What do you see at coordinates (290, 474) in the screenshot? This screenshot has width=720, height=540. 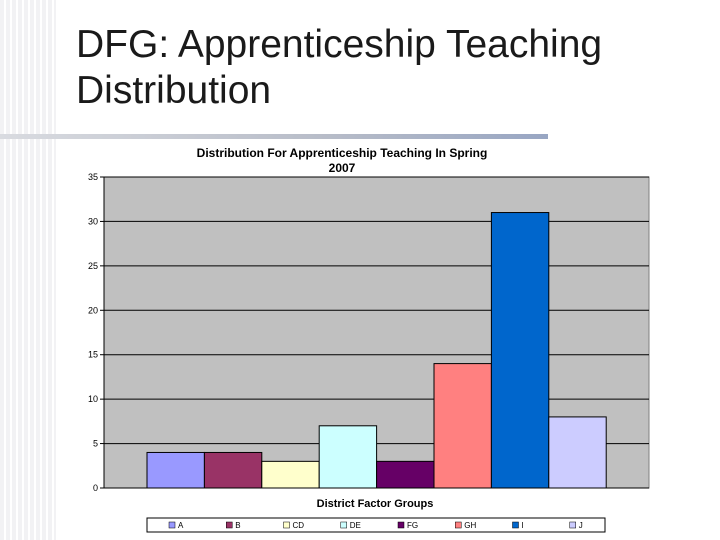 I see `bar-cd` at bounding box center [290, 474].